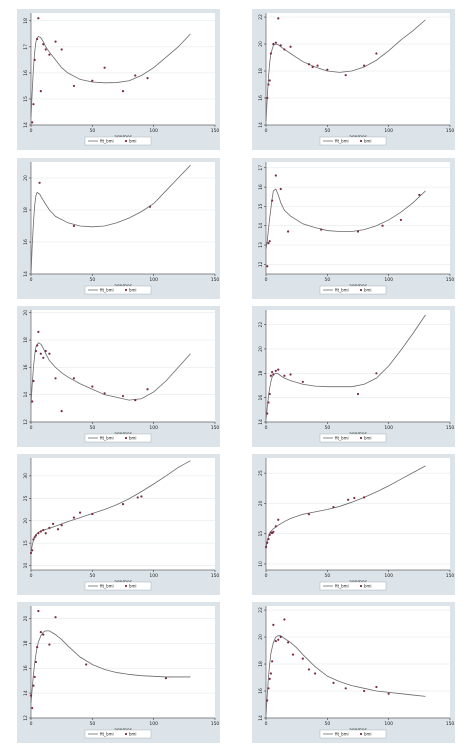 This screenshot has height=748, width=465. Describe the element at coordinates (26, 543) in the screenshot. I see `y-tick-label: 15` at that location.